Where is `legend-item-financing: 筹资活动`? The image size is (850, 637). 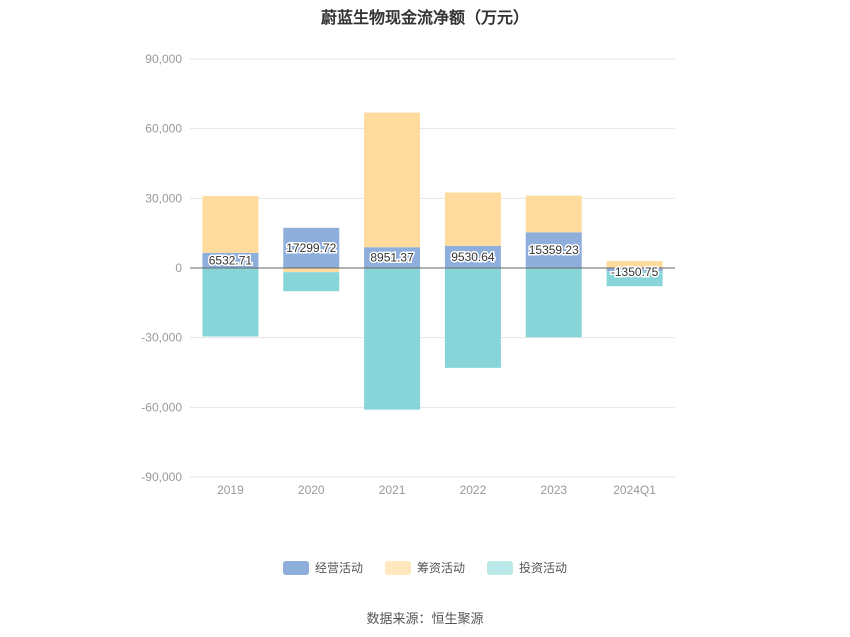 legend-item-financing: 筹资活动 is located at coordinates (424, 567).